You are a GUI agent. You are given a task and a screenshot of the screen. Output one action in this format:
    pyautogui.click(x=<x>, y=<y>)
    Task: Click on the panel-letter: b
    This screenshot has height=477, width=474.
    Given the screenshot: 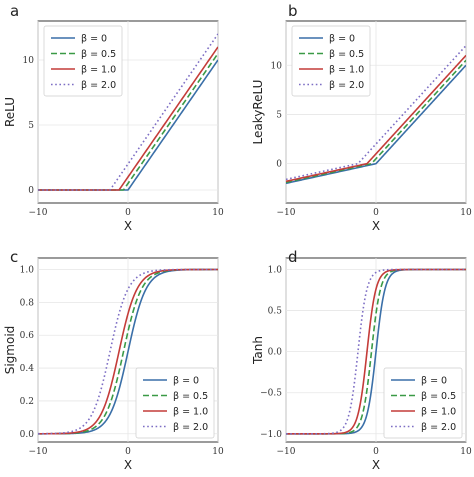 What is the action you would take?
    pyautogui.click(x=293, y=11)
    